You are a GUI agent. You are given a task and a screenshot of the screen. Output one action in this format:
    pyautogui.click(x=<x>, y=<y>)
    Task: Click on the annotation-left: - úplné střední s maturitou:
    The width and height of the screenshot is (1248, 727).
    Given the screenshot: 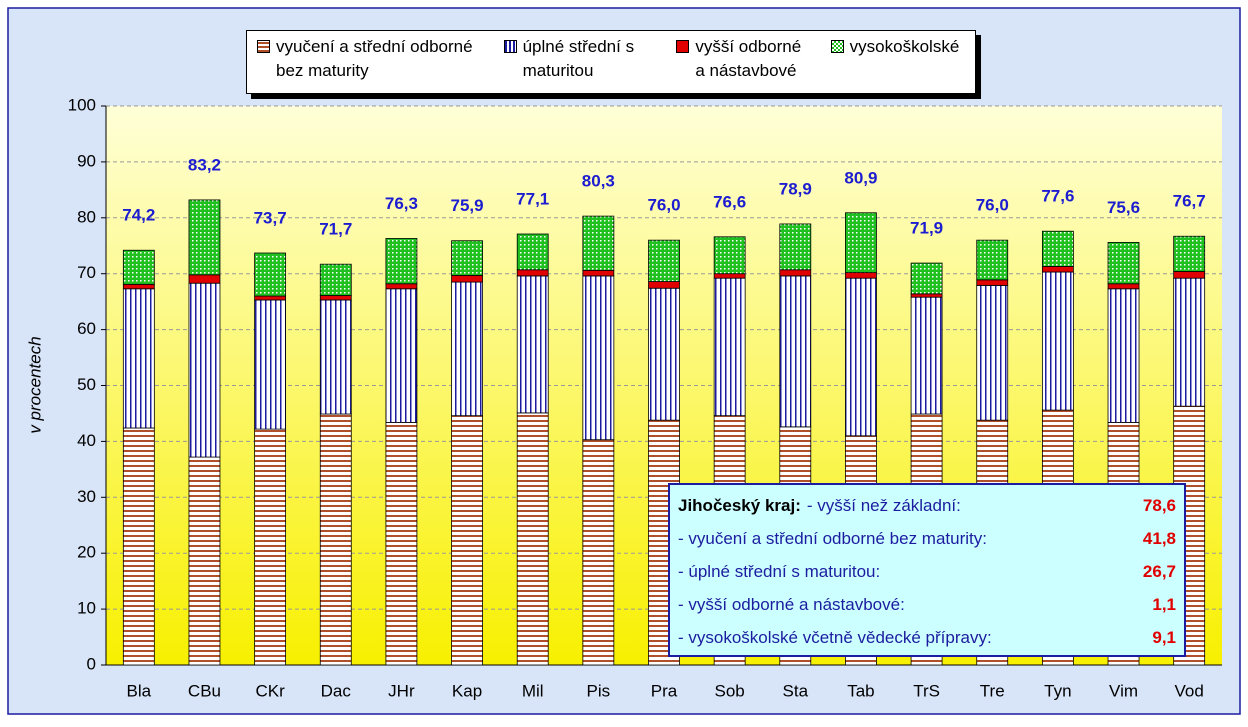 What is the action you would take?
    pyautogui.click(x=779, y=572)
    